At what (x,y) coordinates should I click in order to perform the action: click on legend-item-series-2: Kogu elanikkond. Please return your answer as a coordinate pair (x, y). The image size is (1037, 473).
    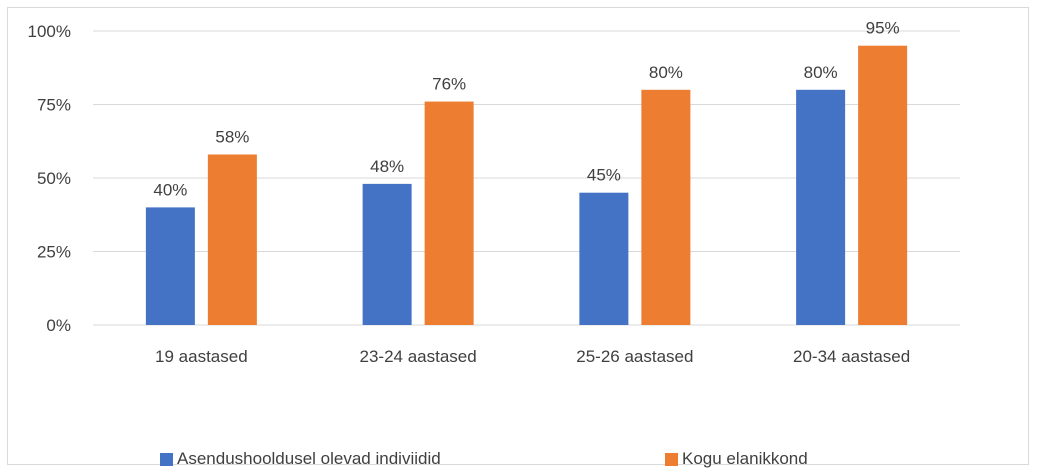
    Looking at the image, I should click on (736, 459).